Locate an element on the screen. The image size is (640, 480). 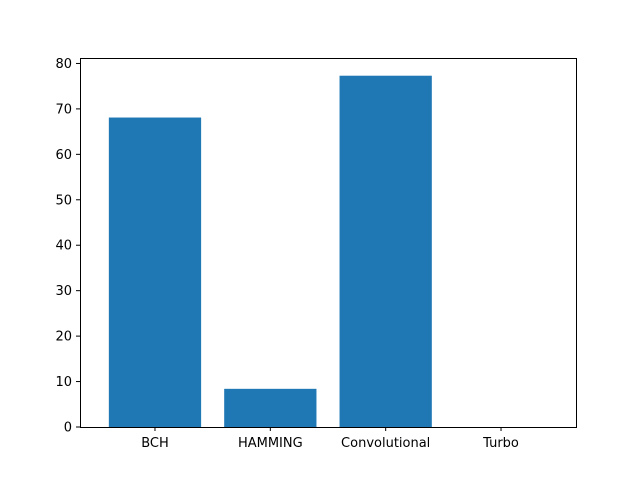
y-tick-label: 10 is located at coordinates (63, 382).